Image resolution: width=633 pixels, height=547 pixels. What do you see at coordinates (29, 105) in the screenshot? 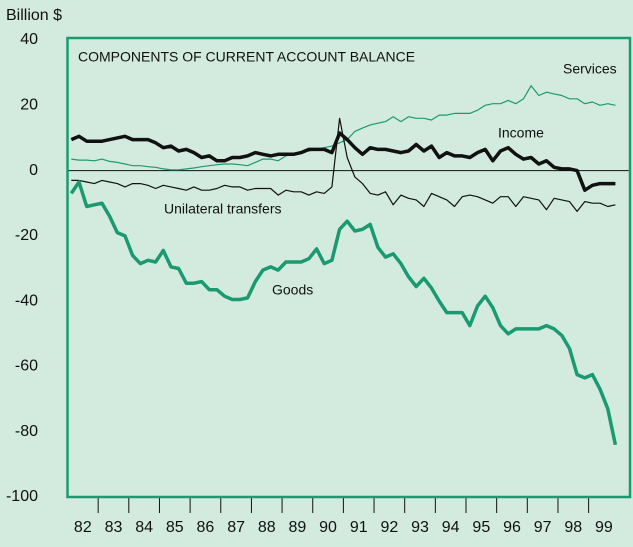
I see `y-tick-label: 20` at bounding box center [29, 105].